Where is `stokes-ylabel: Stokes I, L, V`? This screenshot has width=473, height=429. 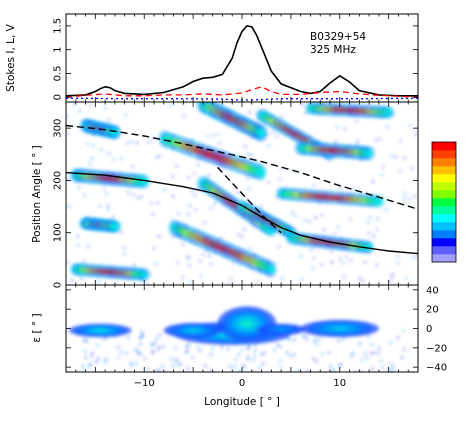
stokes-ylabel: Stokes I, L, V is located at coordinates (11, 57).